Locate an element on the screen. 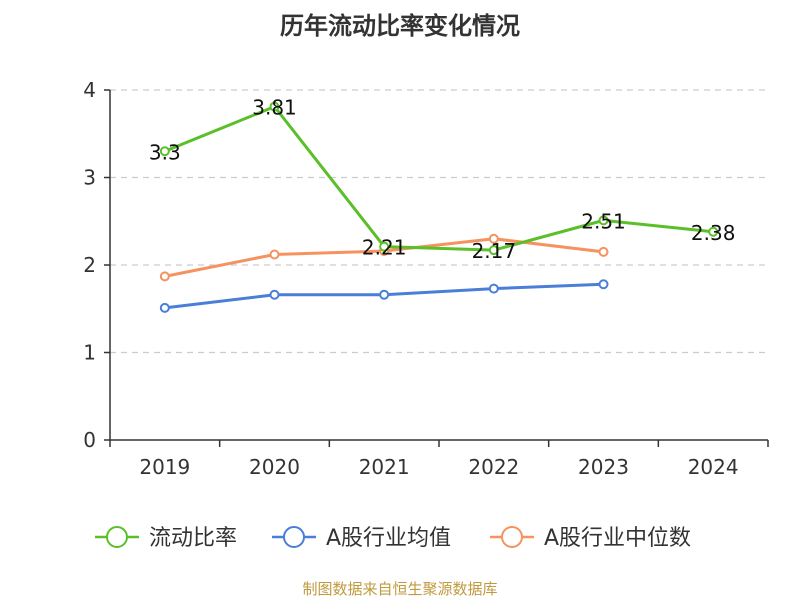 The width and height of the screenshot is (800, 600). x-tick-label: 2021 is located at coordinates (384, 467).